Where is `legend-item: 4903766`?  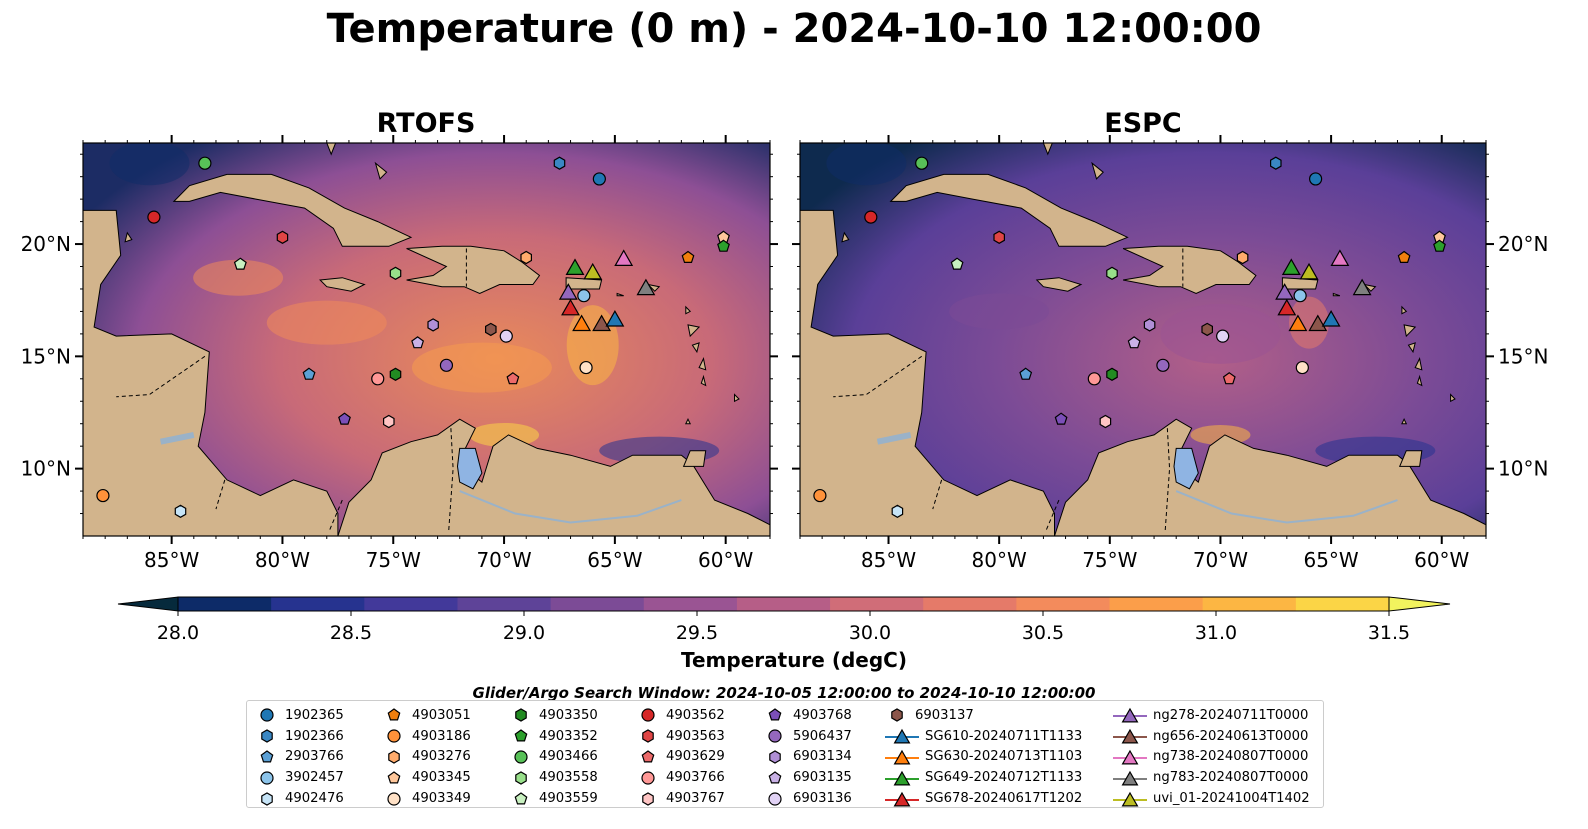
legend-item: 4903766 is located at coordinates (680, 777).